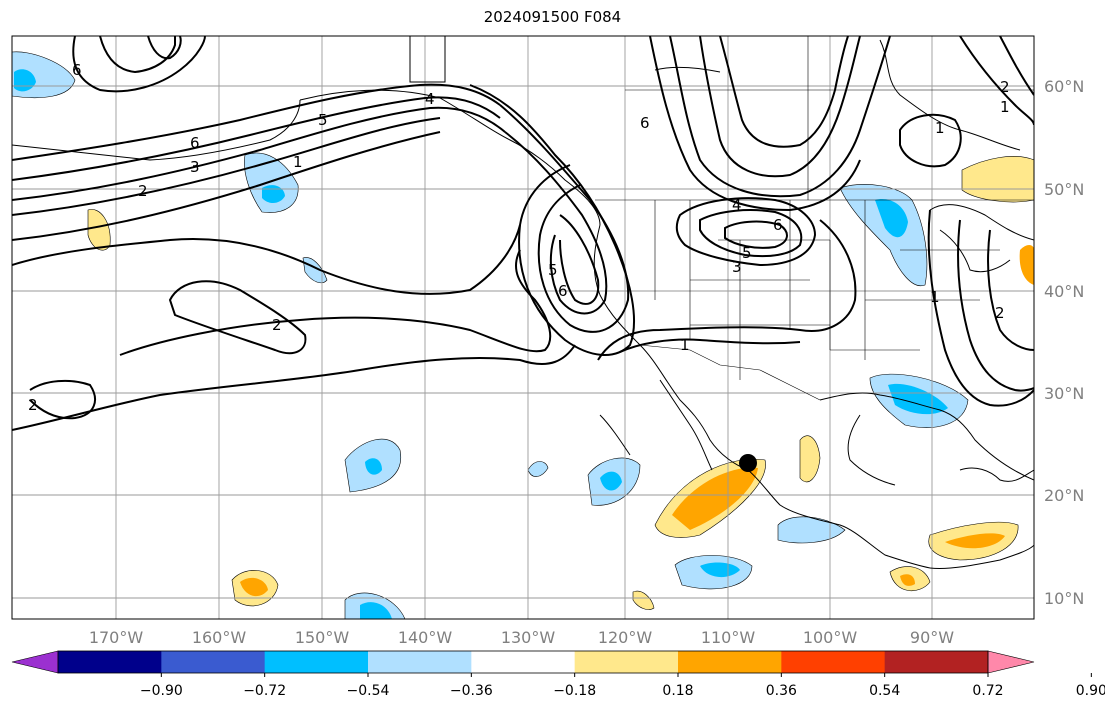 This screenshot has height=712, width=1105. I want to click on colorbar-extend-high, so click(1011, 662).